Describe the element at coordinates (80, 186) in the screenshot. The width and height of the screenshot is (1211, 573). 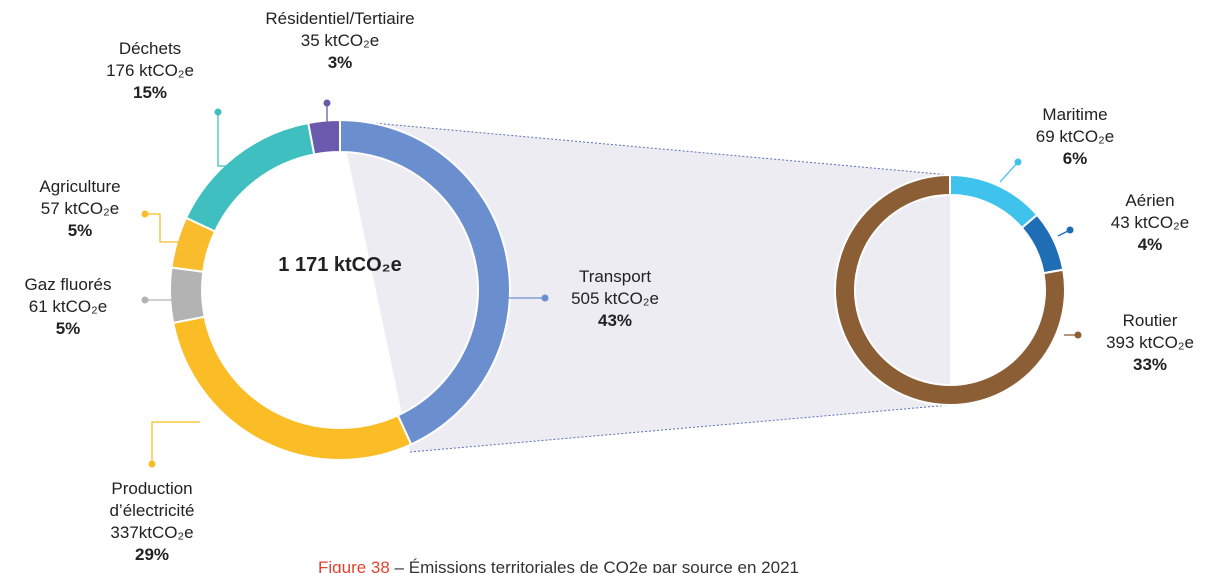
I see `category-label: Agriculture` at that location.